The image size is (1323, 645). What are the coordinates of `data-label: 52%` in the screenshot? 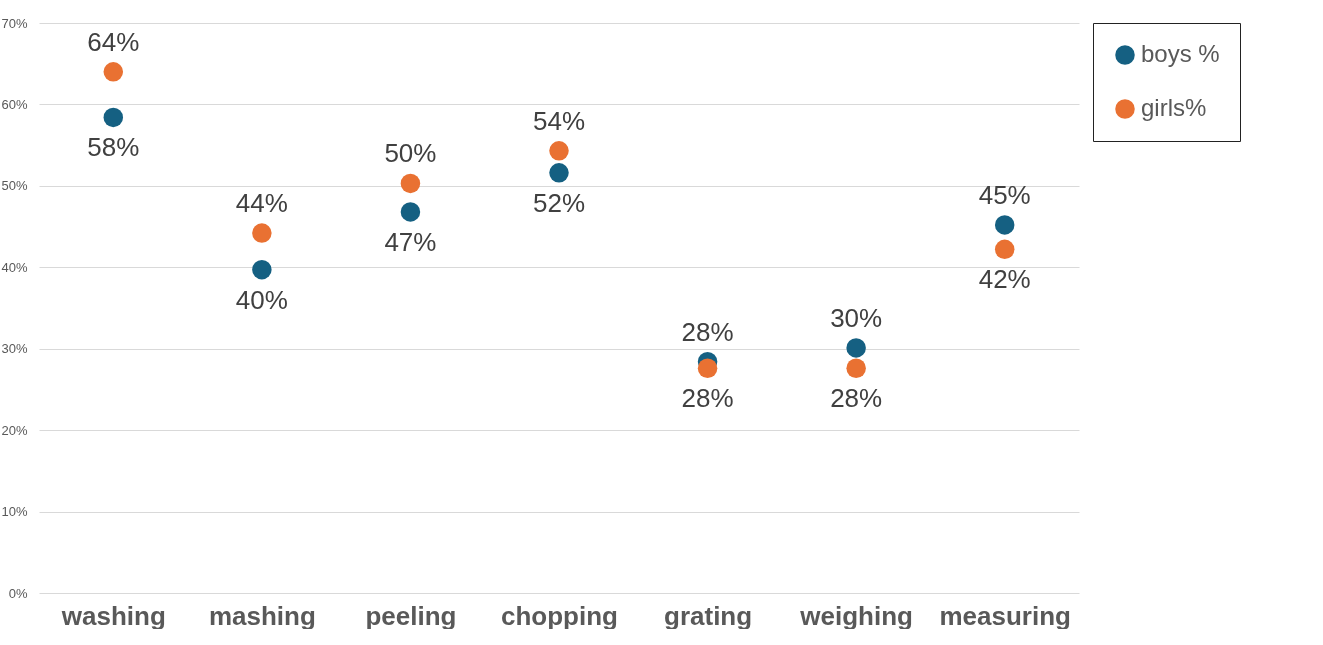 It's located at (559, 202).